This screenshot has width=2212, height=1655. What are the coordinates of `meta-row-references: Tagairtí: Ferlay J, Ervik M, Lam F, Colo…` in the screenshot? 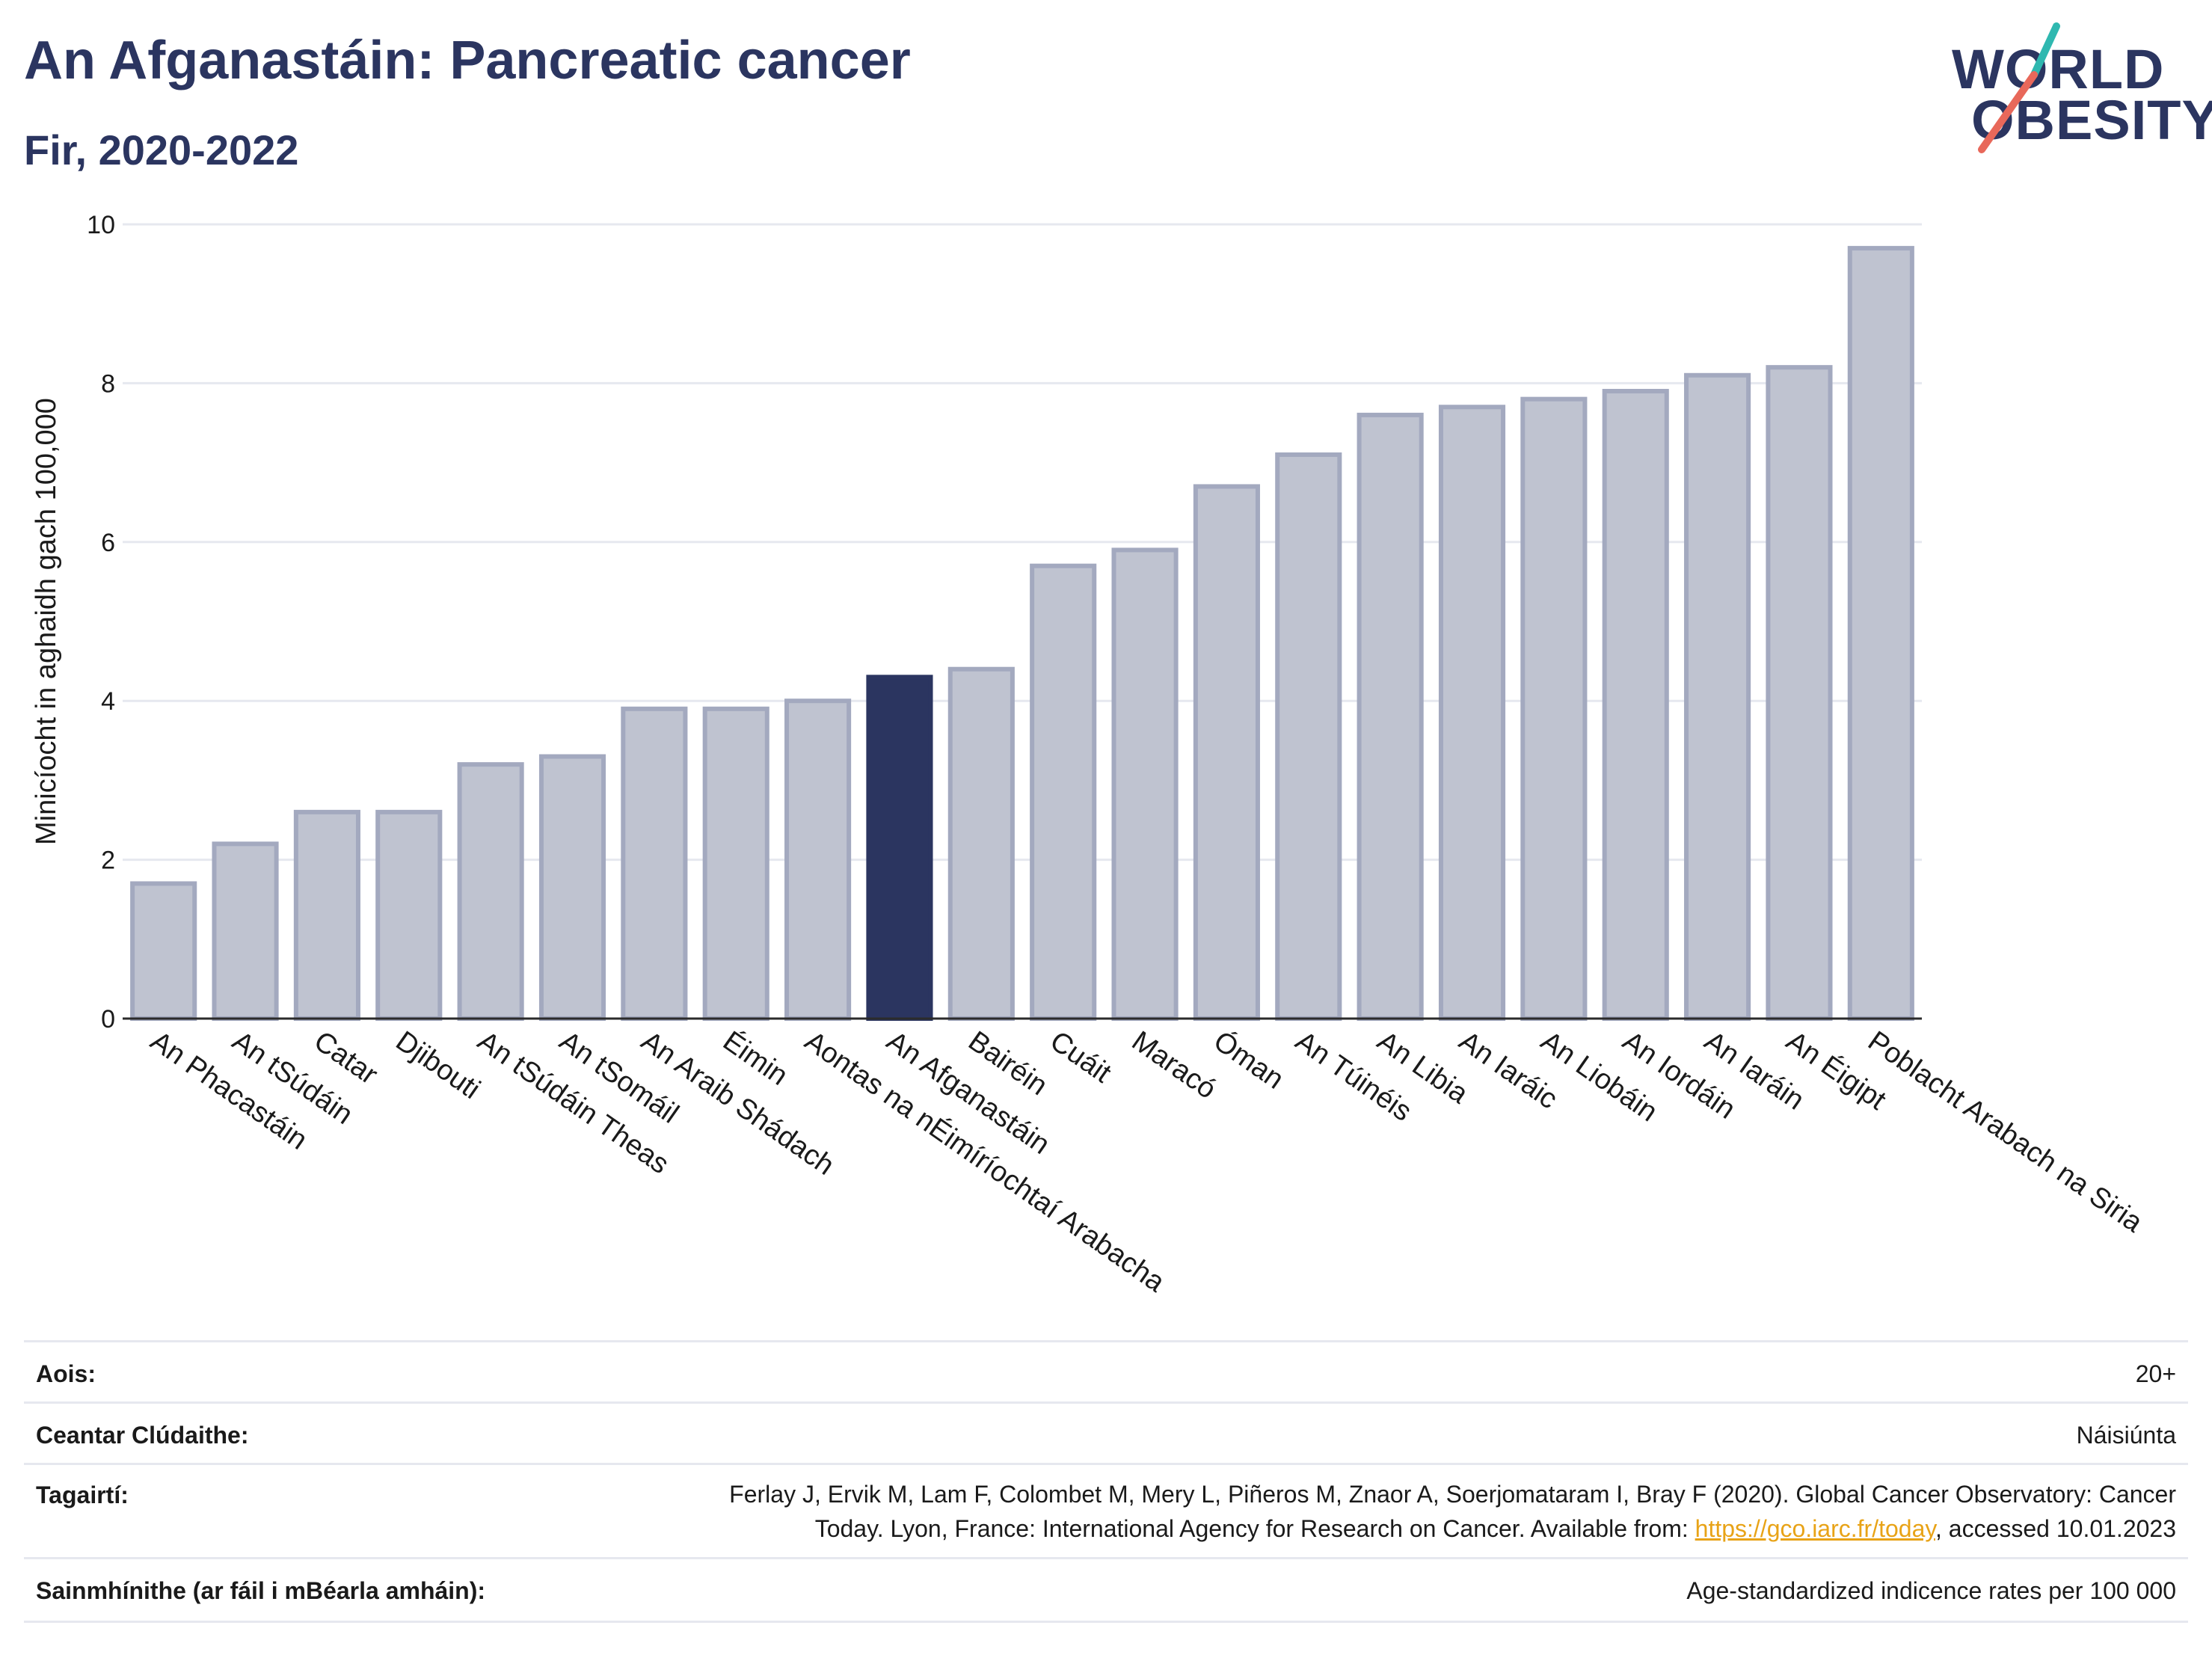 It's located at (1106, 1510).